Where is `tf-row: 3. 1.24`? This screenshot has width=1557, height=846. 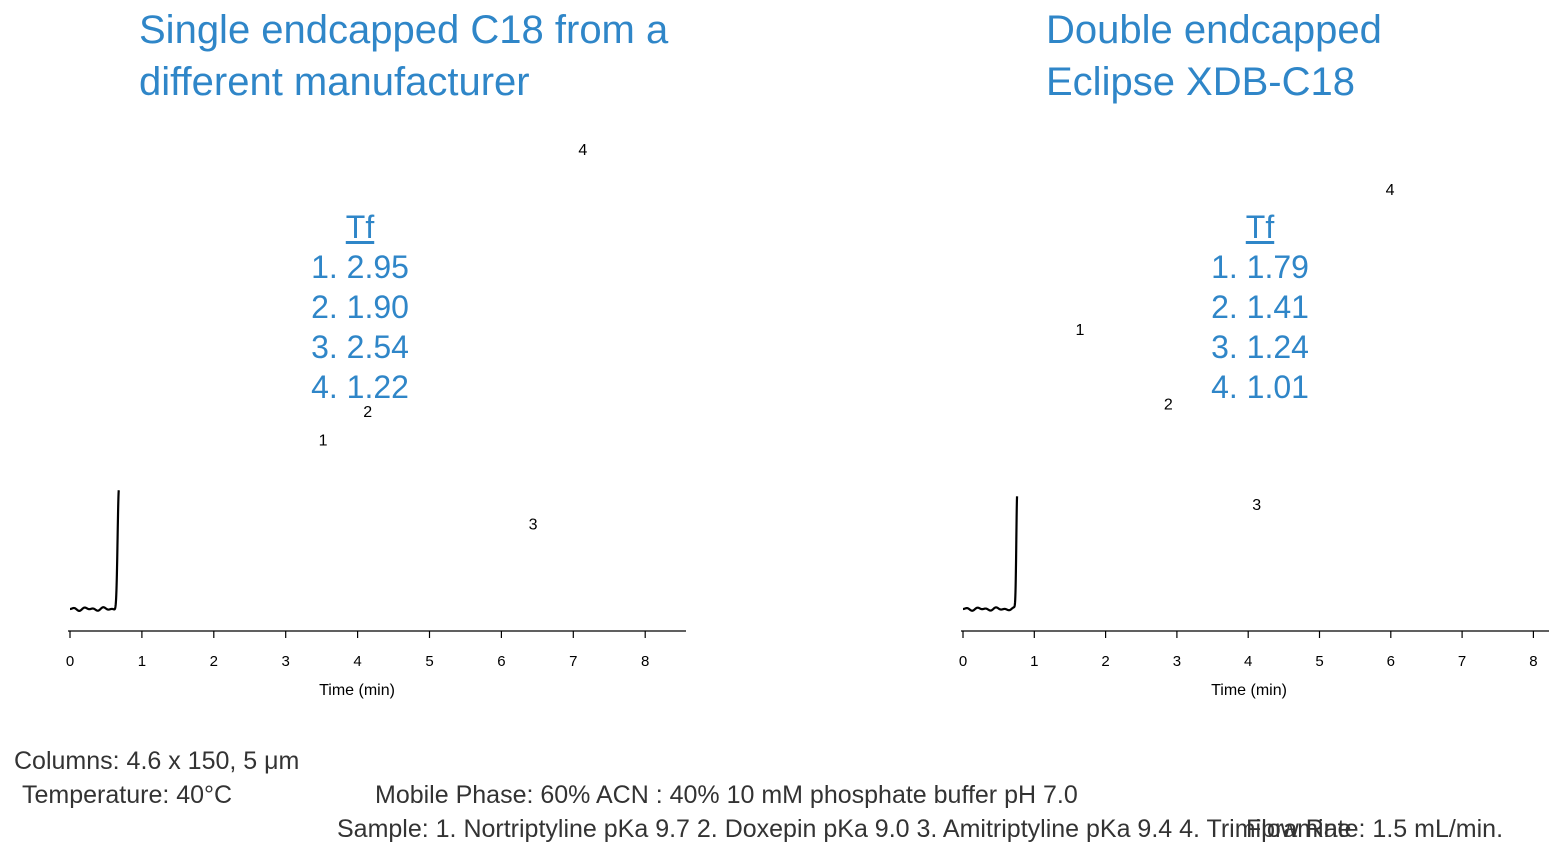
tf-row: 3. 1.24 is located at coordinates (1260, 347).